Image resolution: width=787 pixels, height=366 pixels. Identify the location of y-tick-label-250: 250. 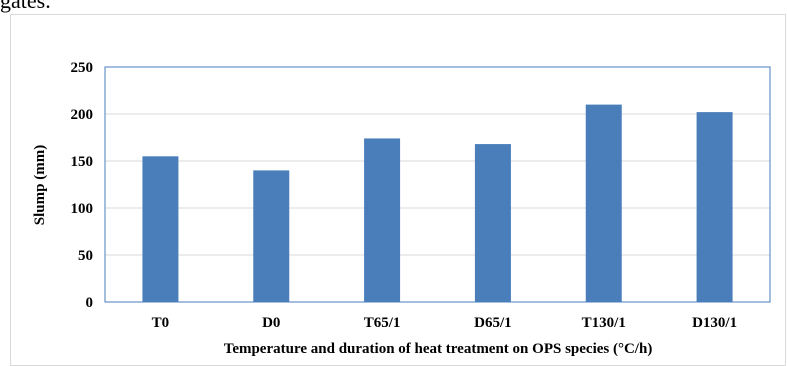
(82, 68).